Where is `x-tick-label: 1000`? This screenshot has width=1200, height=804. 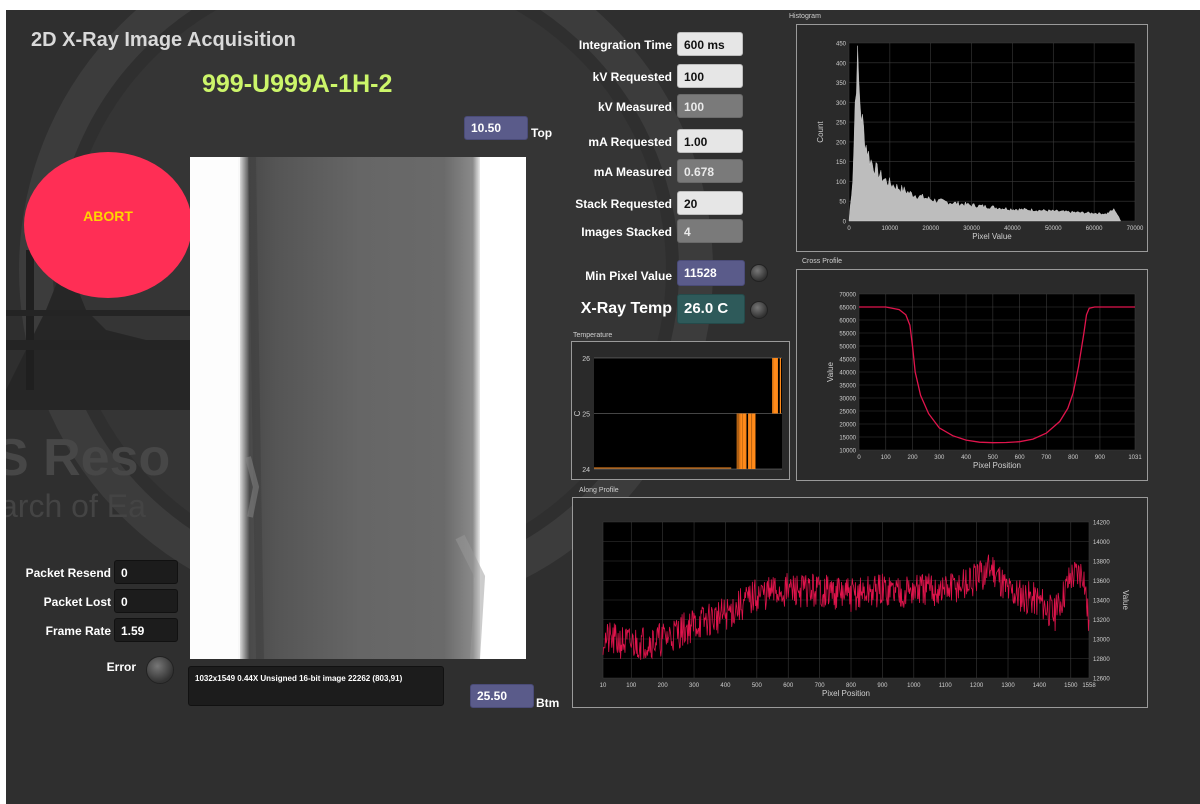
x-tick-label: 1000 is located at coordinates (914, 686).